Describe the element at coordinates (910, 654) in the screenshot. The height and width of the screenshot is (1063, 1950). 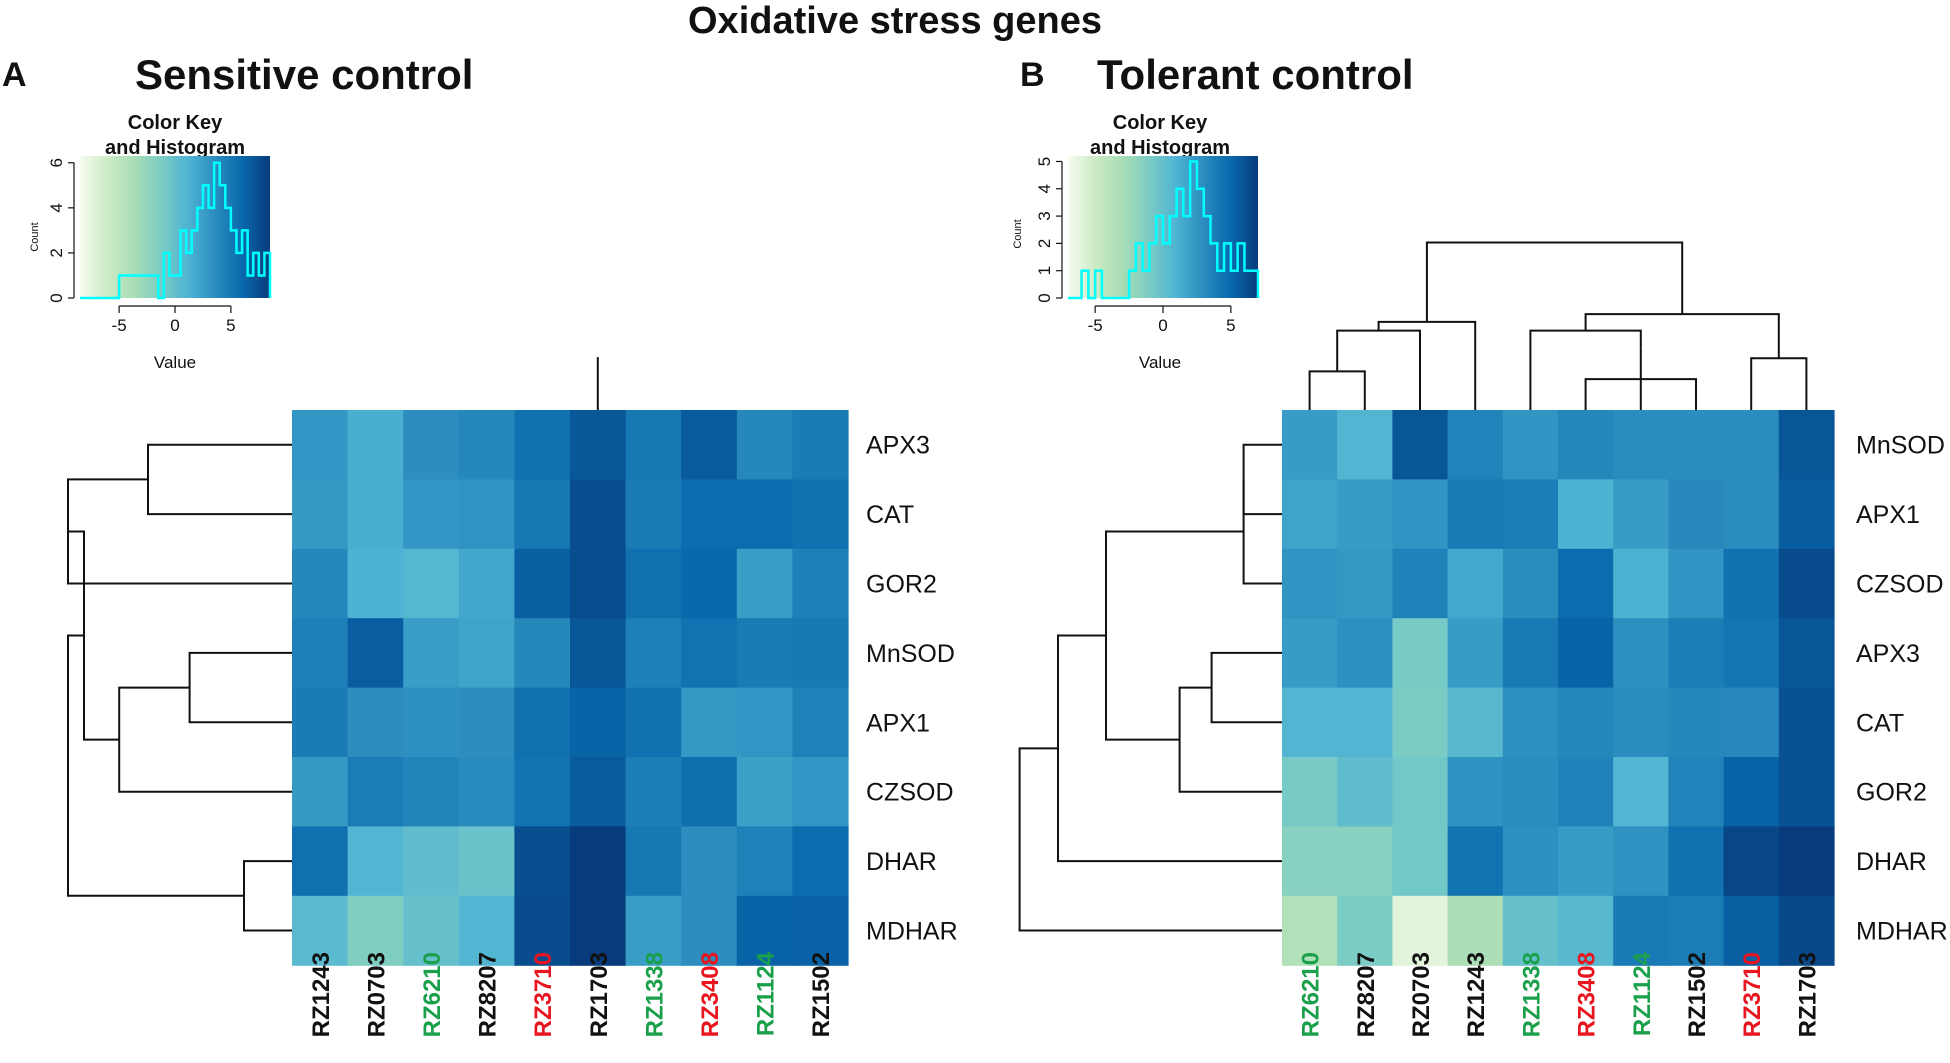
I see `row-label: MnSOD` at that location.